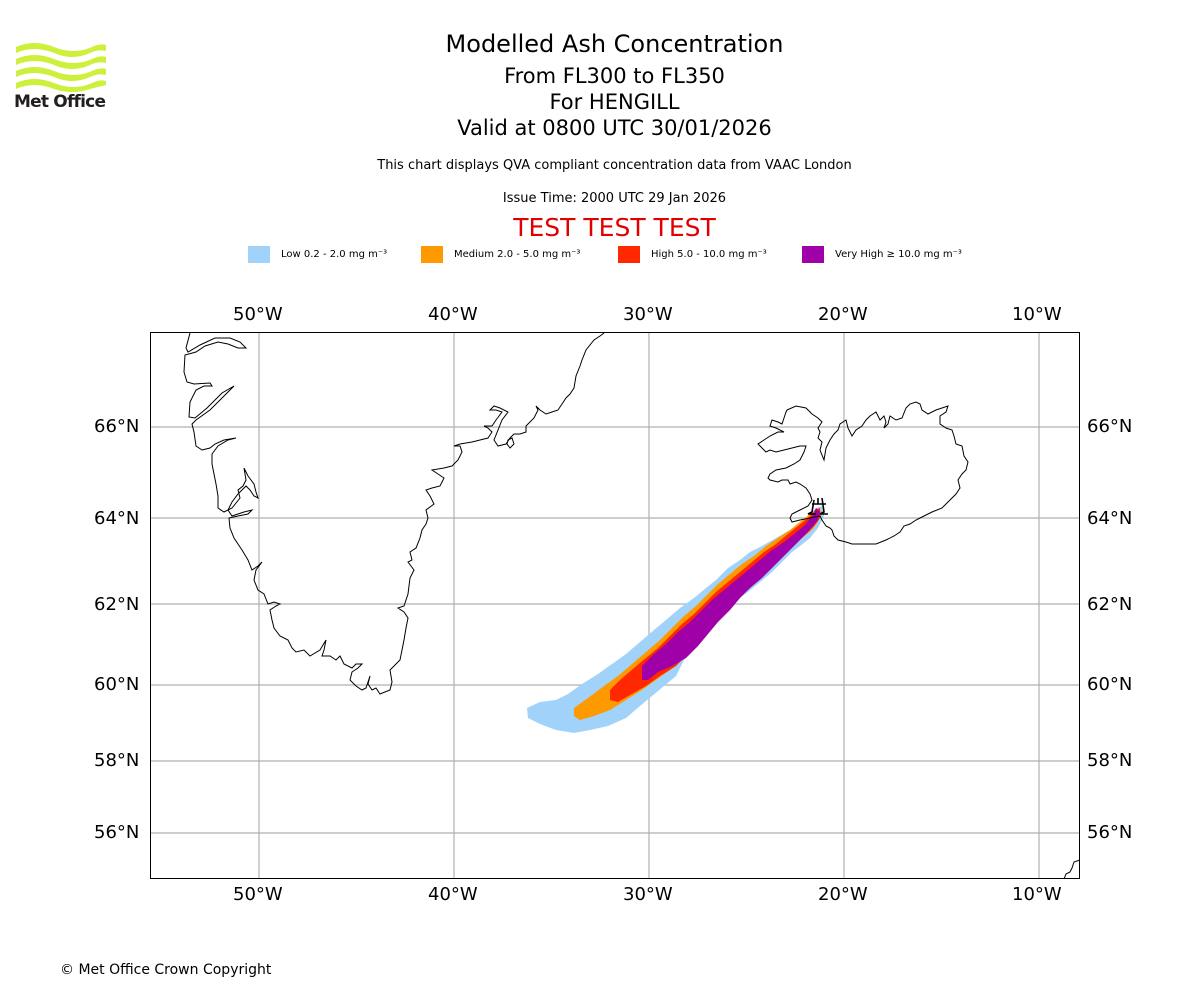  What do you see at coordinates (1110, 684) in the screenshot?
I see `lat-label-right-60n: 60°N` at bounding box center [1110, 684].